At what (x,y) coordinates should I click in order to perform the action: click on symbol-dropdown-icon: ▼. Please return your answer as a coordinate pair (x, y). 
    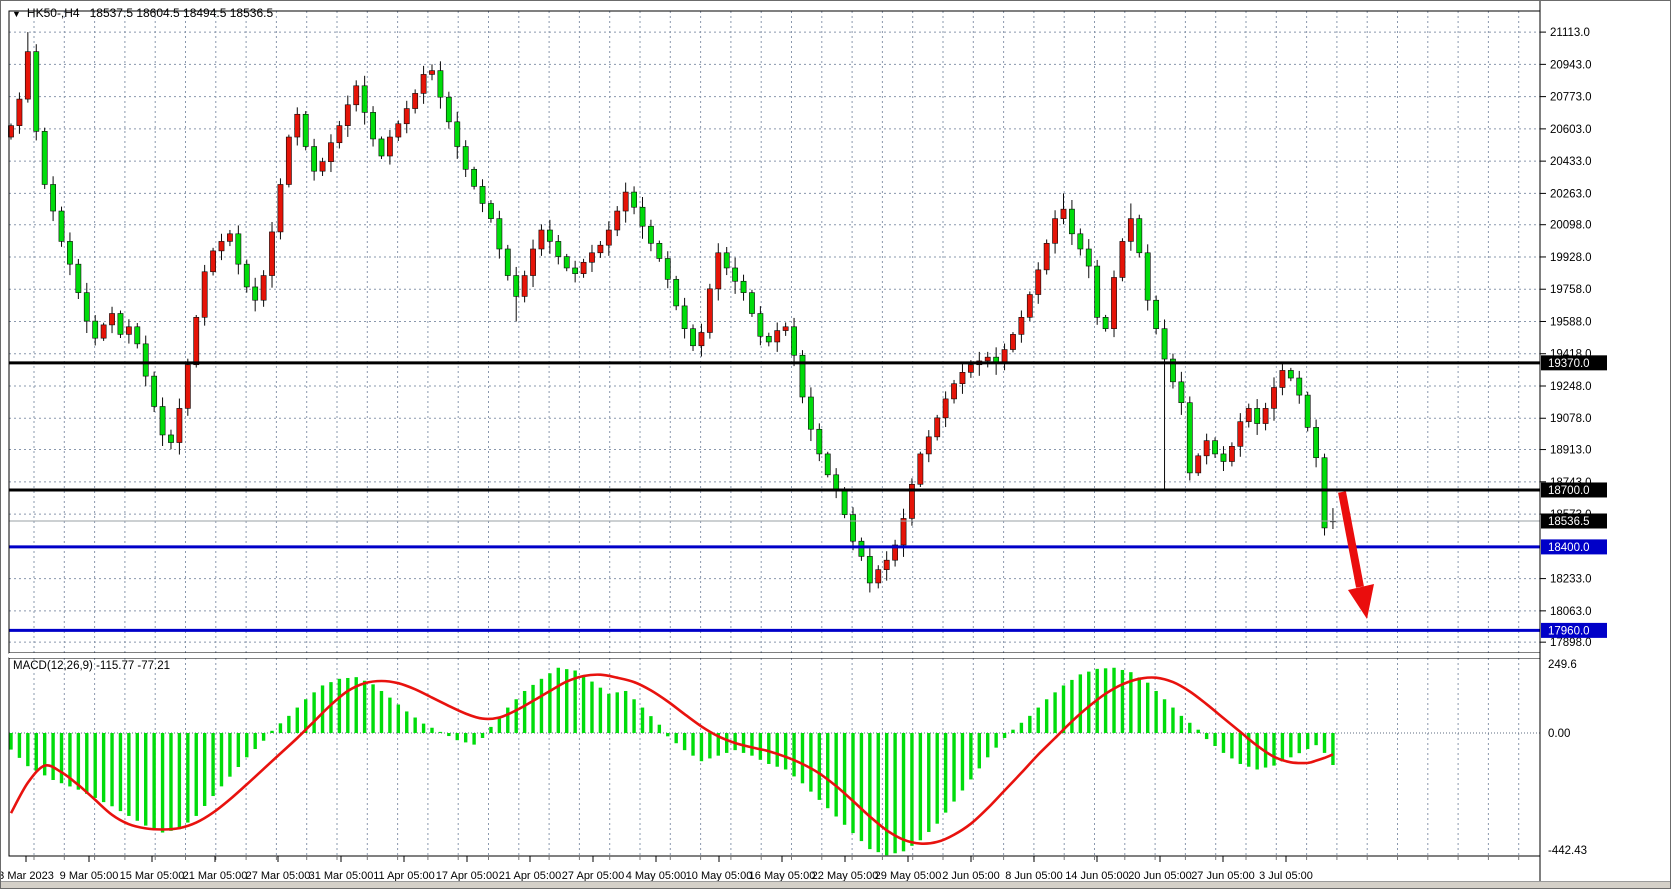
    Looking at the image, I should click on (16, 14).